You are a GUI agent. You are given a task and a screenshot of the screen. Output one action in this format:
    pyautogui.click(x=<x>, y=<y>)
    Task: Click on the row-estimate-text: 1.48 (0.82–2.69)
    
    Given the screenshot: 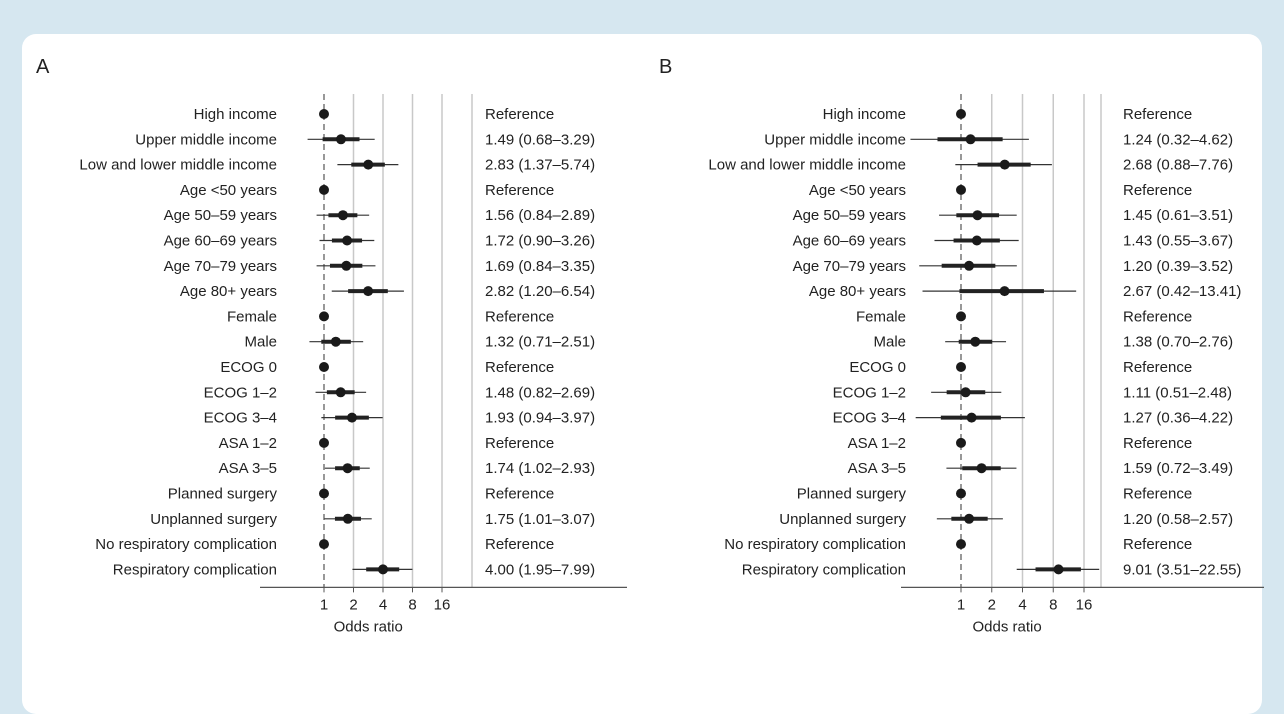 What is the action you would take?
    pyautogui.click(x=540, y=392)
    